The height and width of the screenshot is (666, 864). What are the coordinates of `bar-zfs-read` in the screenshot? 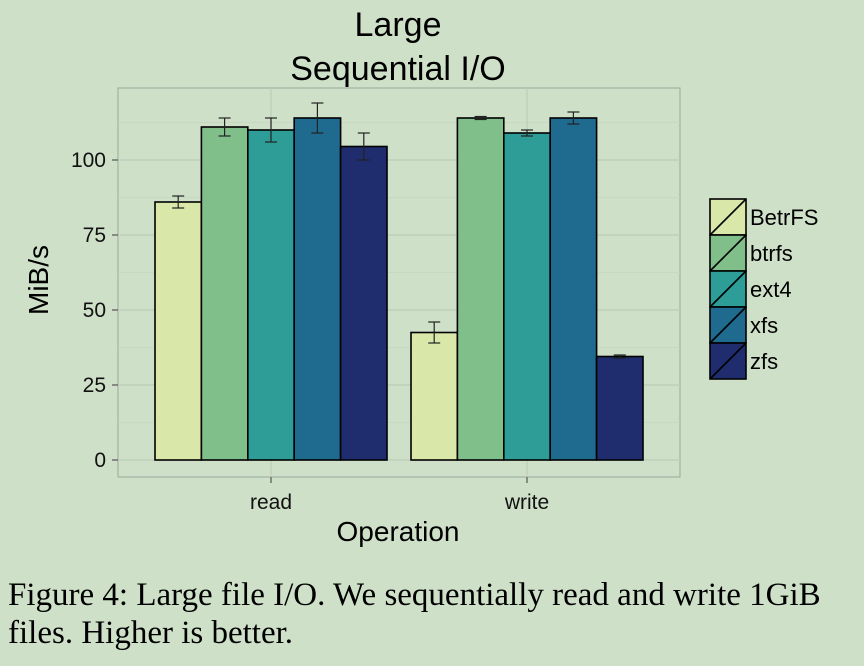 It's located at (363, 303).